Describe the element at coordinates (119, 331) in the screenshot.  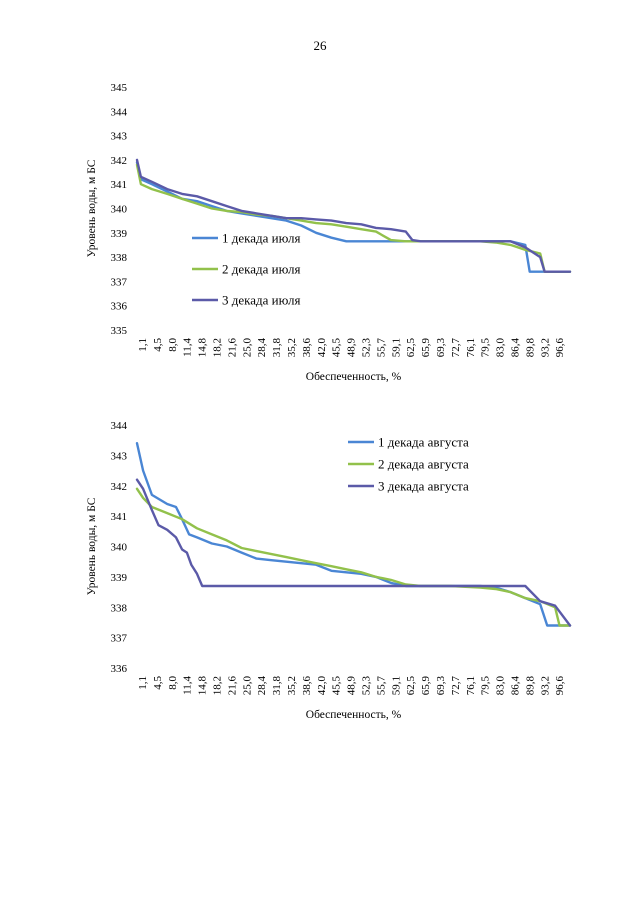
I see `y-tick-label: 335` at that location.